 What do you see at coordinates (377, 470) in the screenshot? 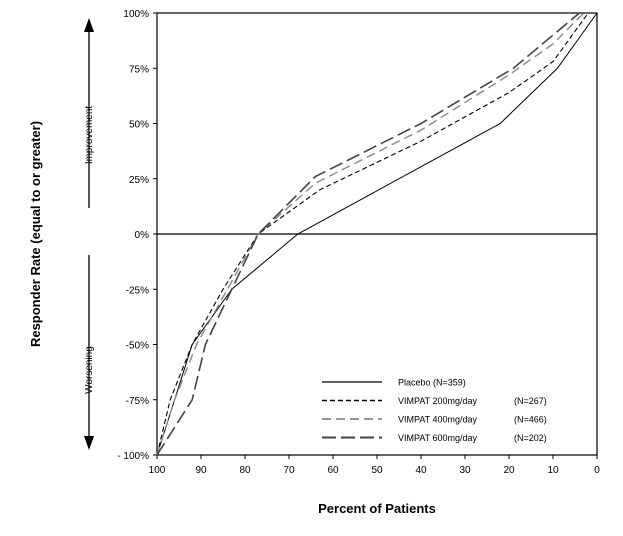
I see `x-tick-label: 50` at bounding box center [377, 470].